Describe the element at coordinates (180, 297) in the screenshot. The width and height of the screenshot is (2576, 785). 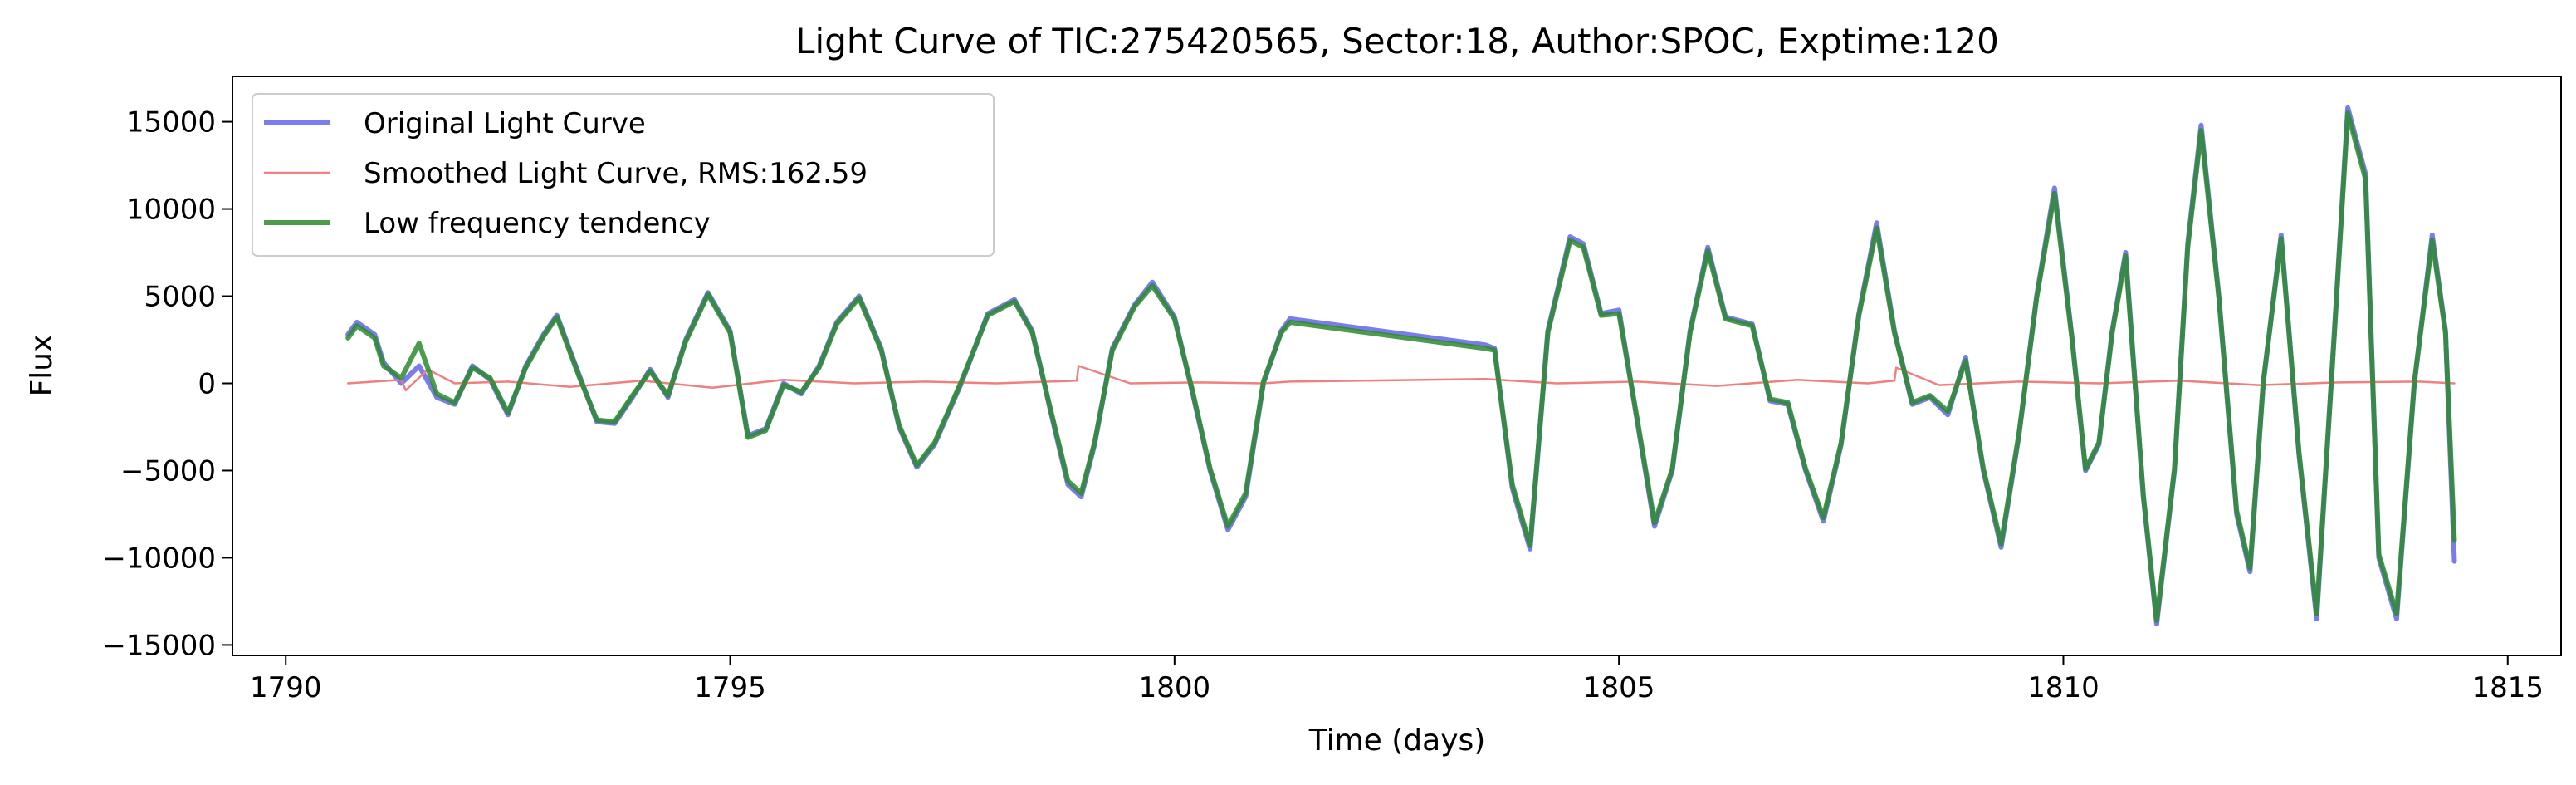
I see `y-tick-label: 5000` at that location.